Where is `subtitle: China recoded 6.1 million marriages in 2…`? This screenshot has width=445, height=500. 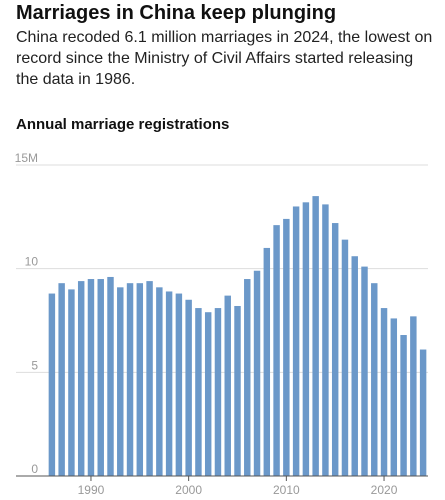
subtitle: China recoded 6.1 million marriages in 2… is located at coordinates (224, 58).